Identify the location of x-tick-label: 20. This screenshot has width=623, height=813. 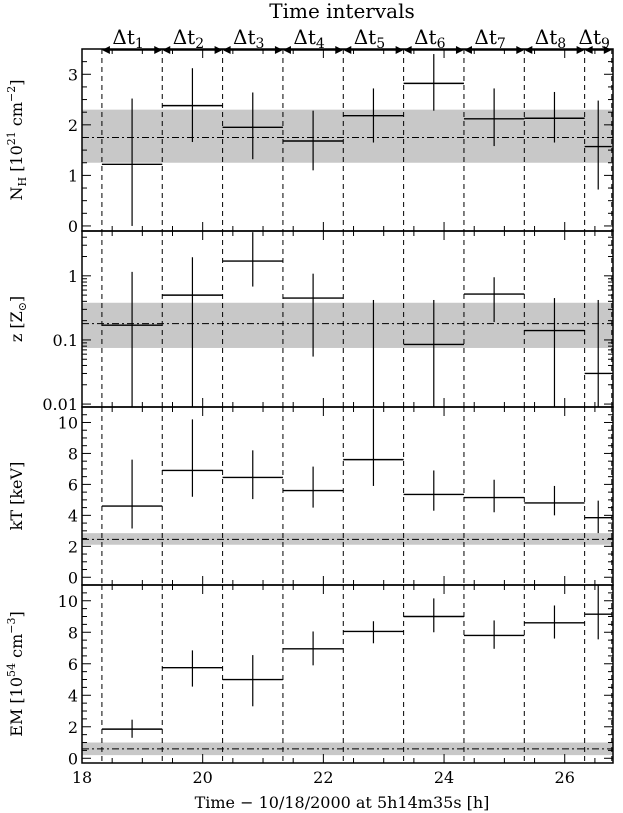
(203, 777).